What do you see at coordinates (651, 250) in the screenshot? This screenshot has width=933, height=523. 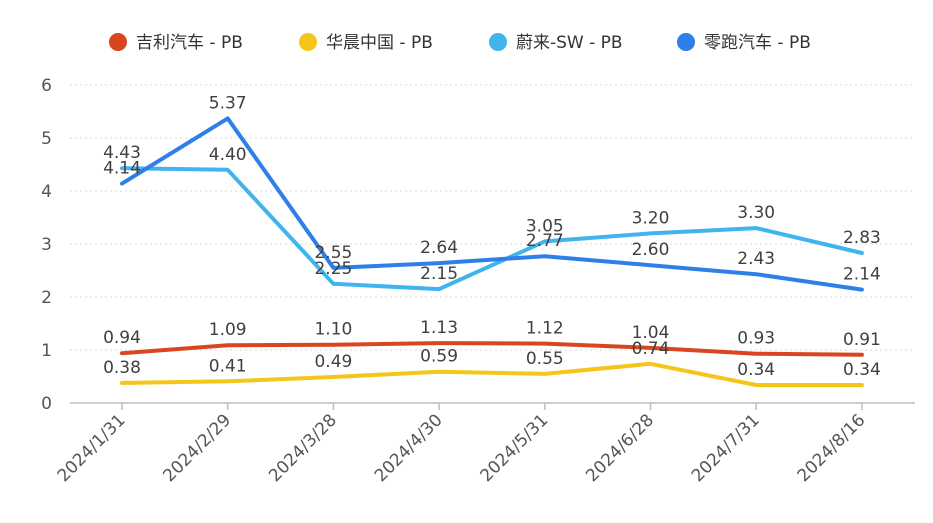 I see `data-label: 2.60` at bounding box center [651, 250].